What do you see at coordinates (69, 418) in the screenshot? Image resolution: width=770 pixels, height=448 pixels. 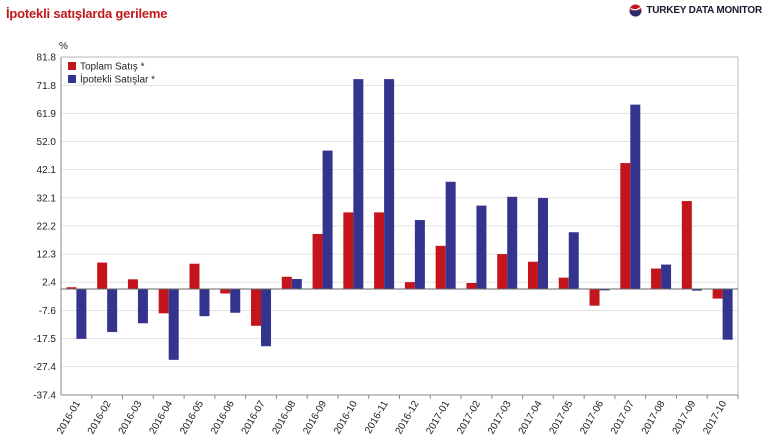 I see `x-tick-label: 2016-01` at bounding box center [69, 418].